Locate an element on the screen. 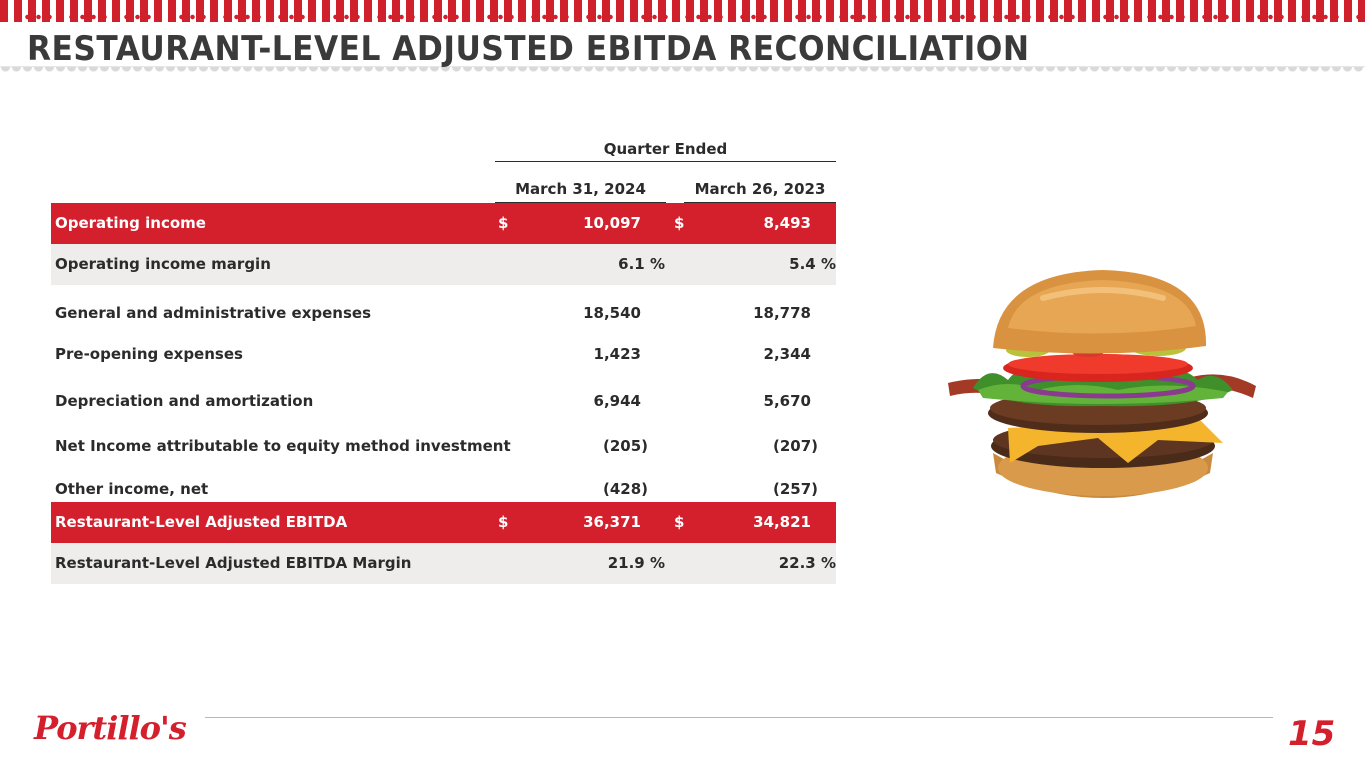 Image resolution: width=1365 pixels, height=768 pixels. value-2023: 2,344 is located at coordinates (787, 354).